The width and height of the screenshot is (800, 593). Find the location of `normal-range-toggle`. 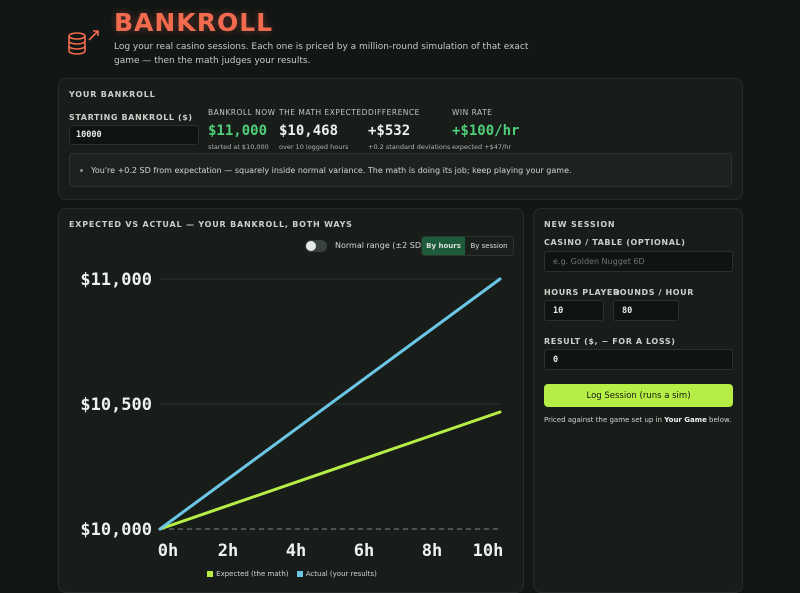

normal-range-toggle is located at coordinates (316, 246).